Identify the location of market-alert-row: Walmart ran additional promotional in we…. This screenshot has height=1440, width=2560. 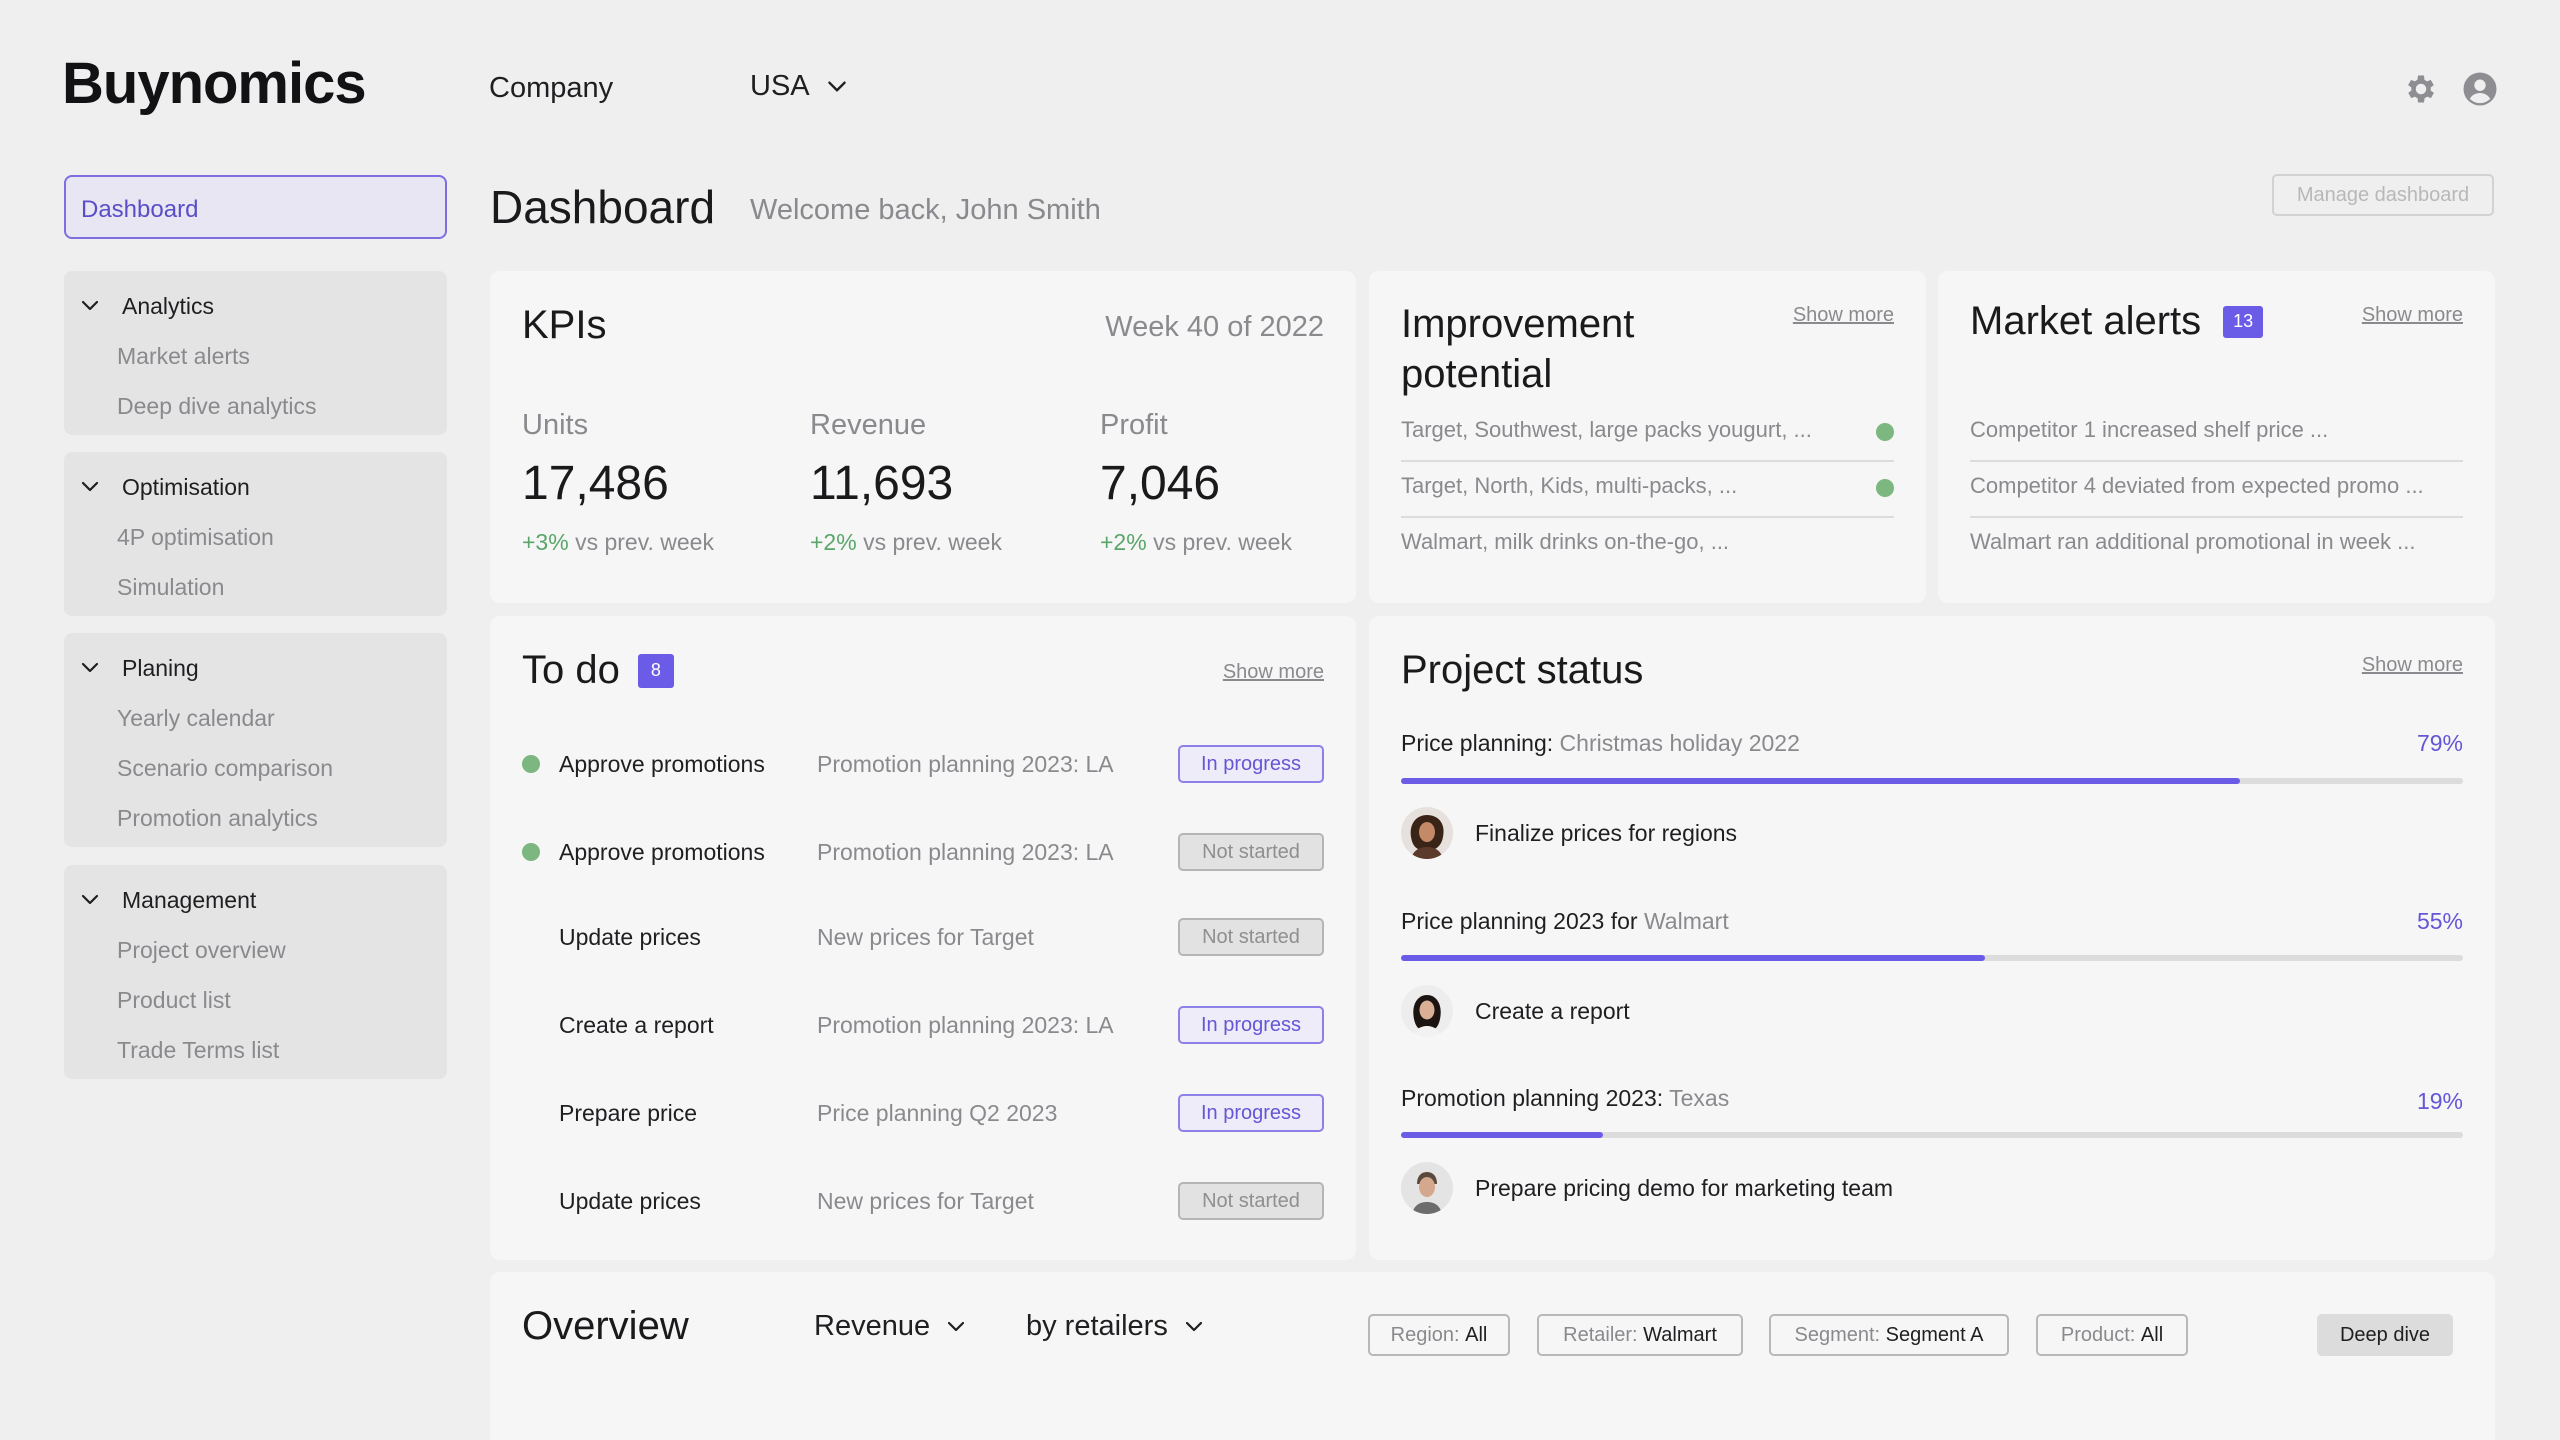
(2193, 541).